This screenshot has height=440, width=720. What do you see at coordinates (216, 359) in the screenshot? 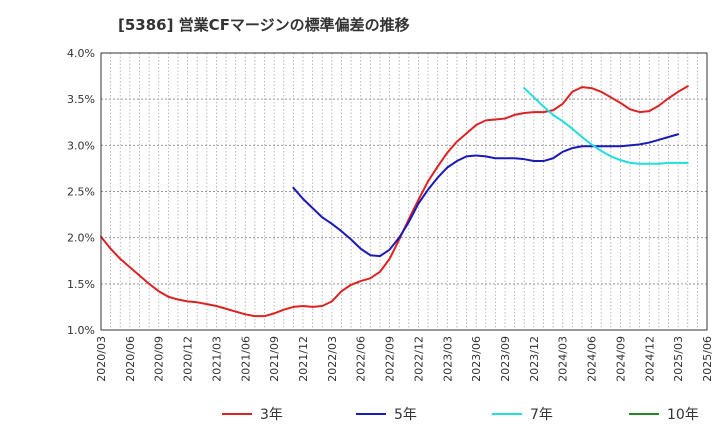
I see `x-tick-label: 2021/03` at bounding box center [216, 359].